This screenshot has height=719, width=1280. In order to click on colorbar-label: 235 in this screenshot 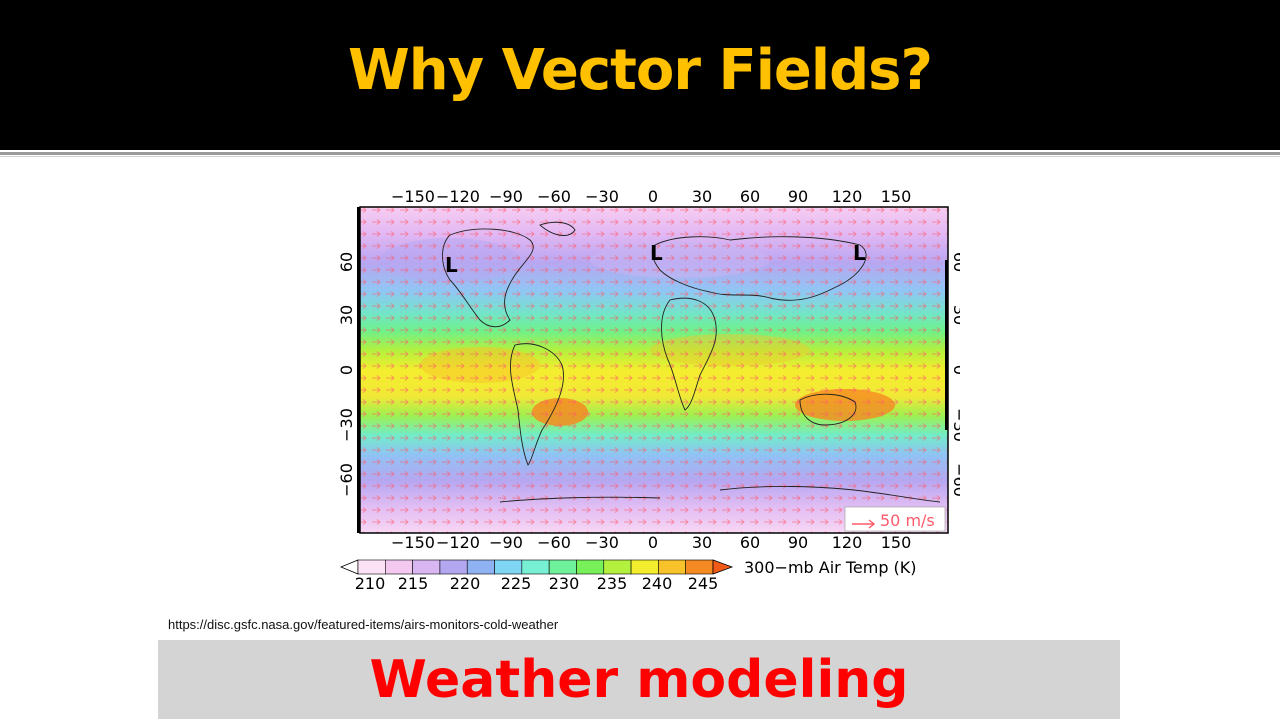, I will do `click(612, 583)`.